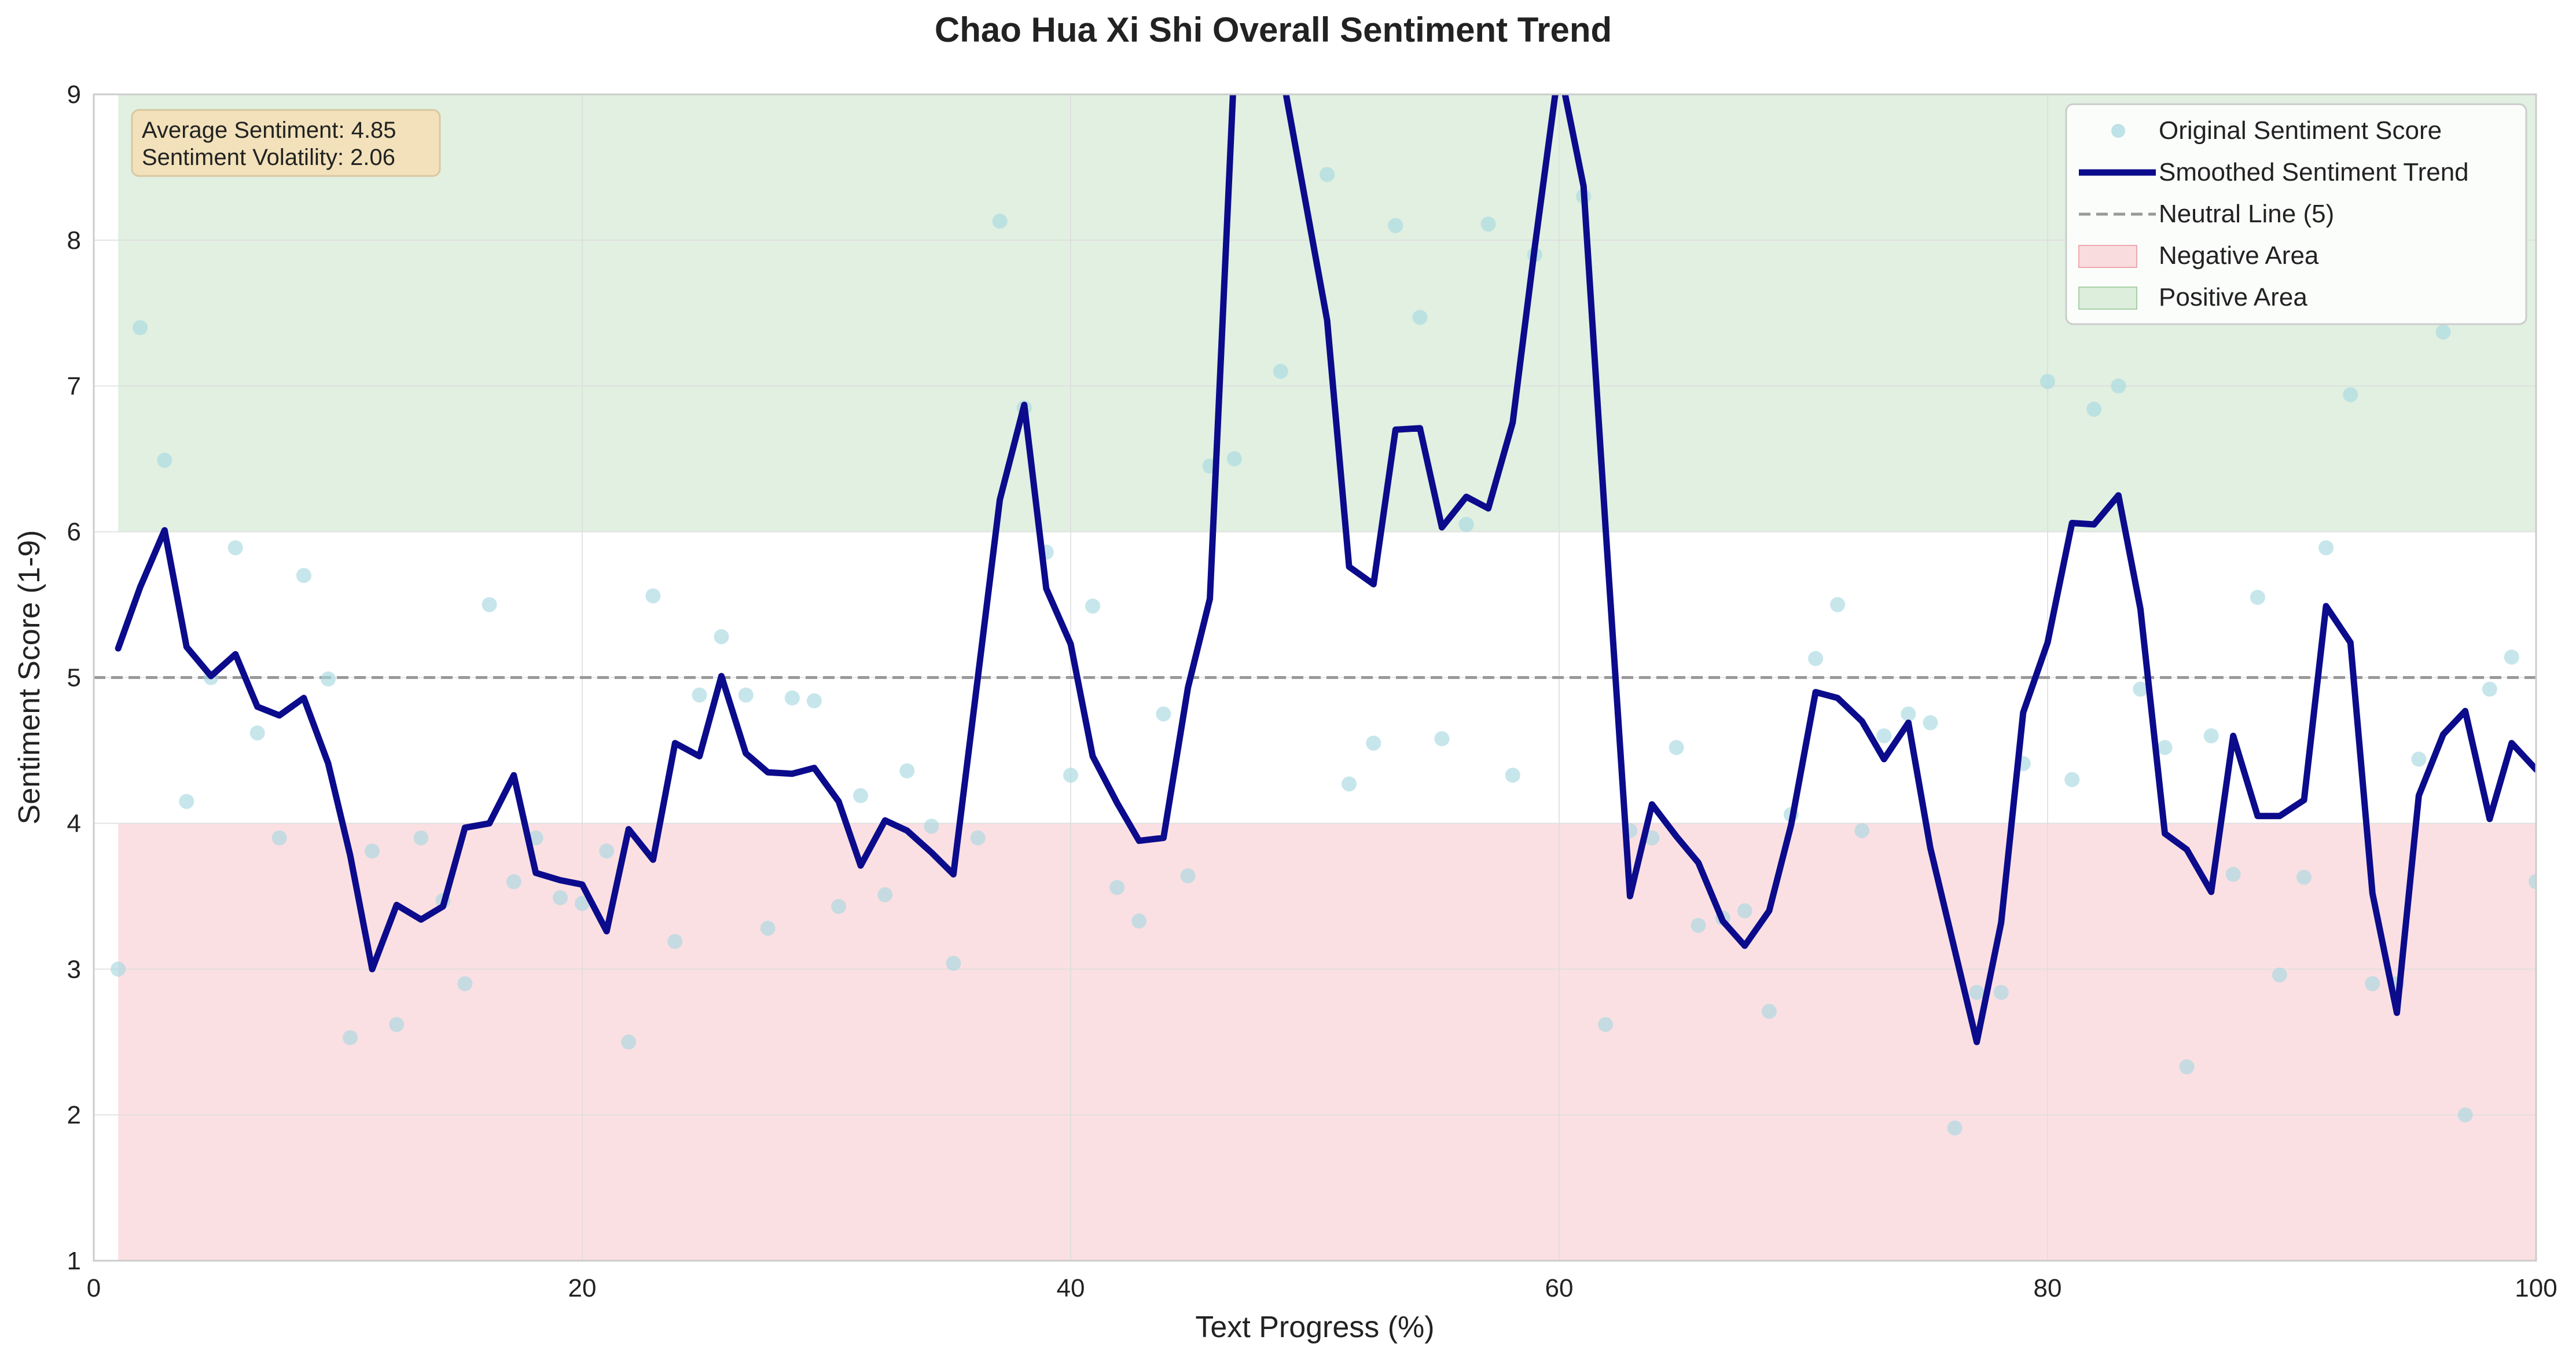 The image size is (2576, 1362). Describe the element at coordinates (94, 1288) in the screenshot. I see `x-tick-label: 0` at that location.